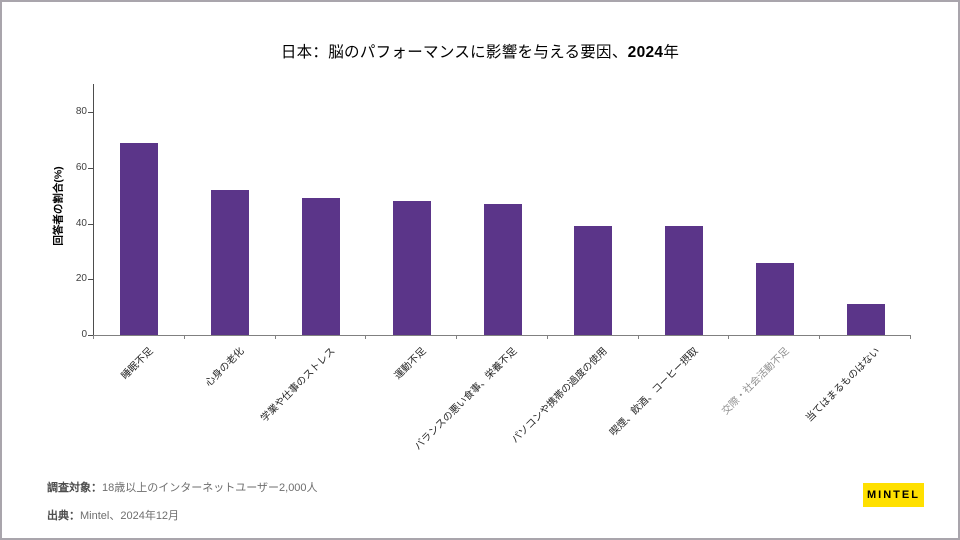 The height and width of the screenshot is (540, 960). What do you see at coordinates (560, 395) in the screenshot?
I see `x-axis-category-label: パソコンや携帯の過度の使用` at bounding box center [560, 395].